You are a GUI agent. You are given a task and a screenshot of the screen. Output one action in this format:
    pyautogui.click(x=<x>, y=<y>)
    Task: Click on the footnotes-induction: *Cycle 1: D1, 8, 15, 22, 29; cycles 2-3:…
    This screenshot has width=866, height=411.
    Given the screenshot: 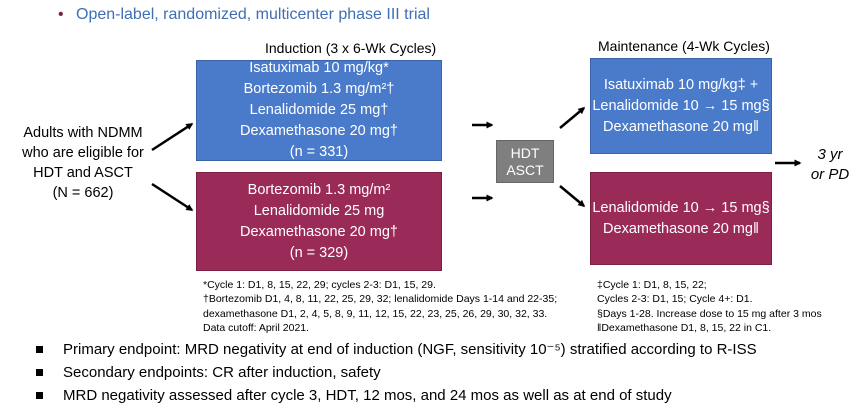 What is the action you would take?
    pyautogui.click(x=380, y=306)
    